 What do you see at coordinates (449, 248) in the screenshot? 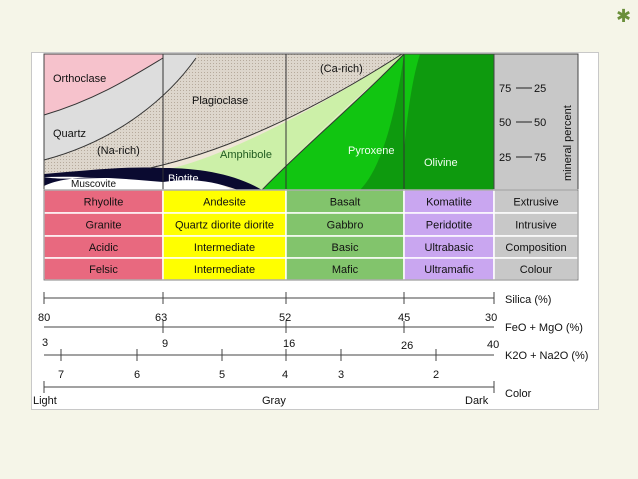
I see `table-cell-text: Ultrabasic` at bounding box center [449, 248].